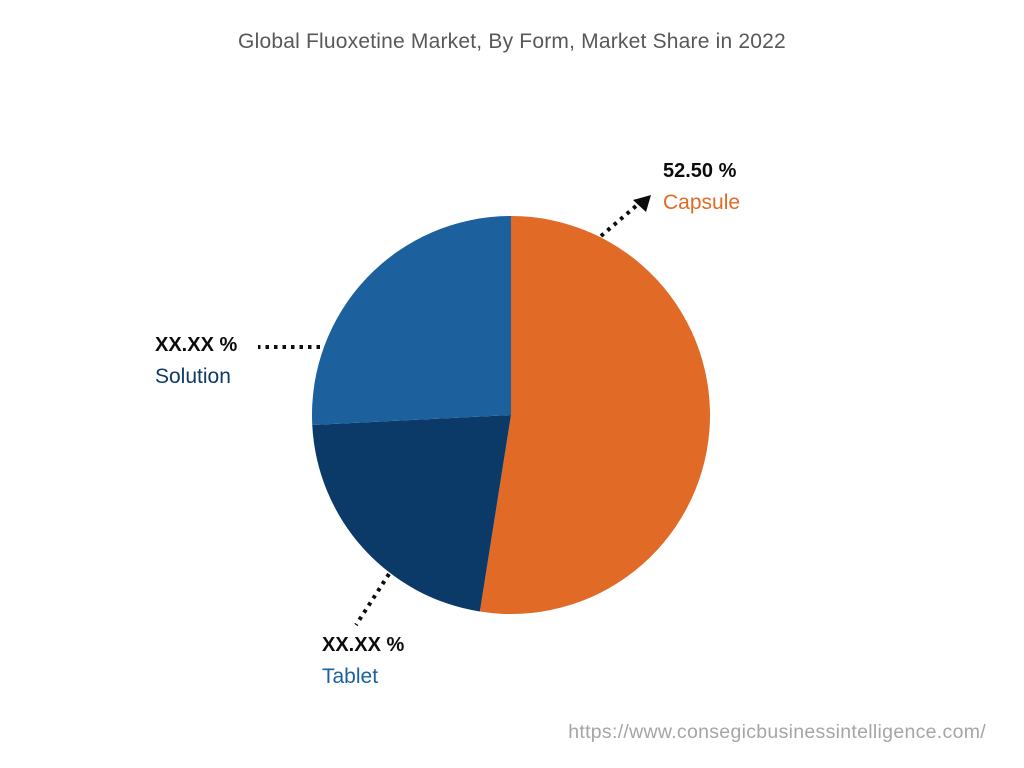 Image resolution: width=1024 pixels, height=768 pixels. What do you see at coordinates (196, 360) in the screenshot?
I see `solution-label: XX.XX % Solution` at bounding box center [196, 360].